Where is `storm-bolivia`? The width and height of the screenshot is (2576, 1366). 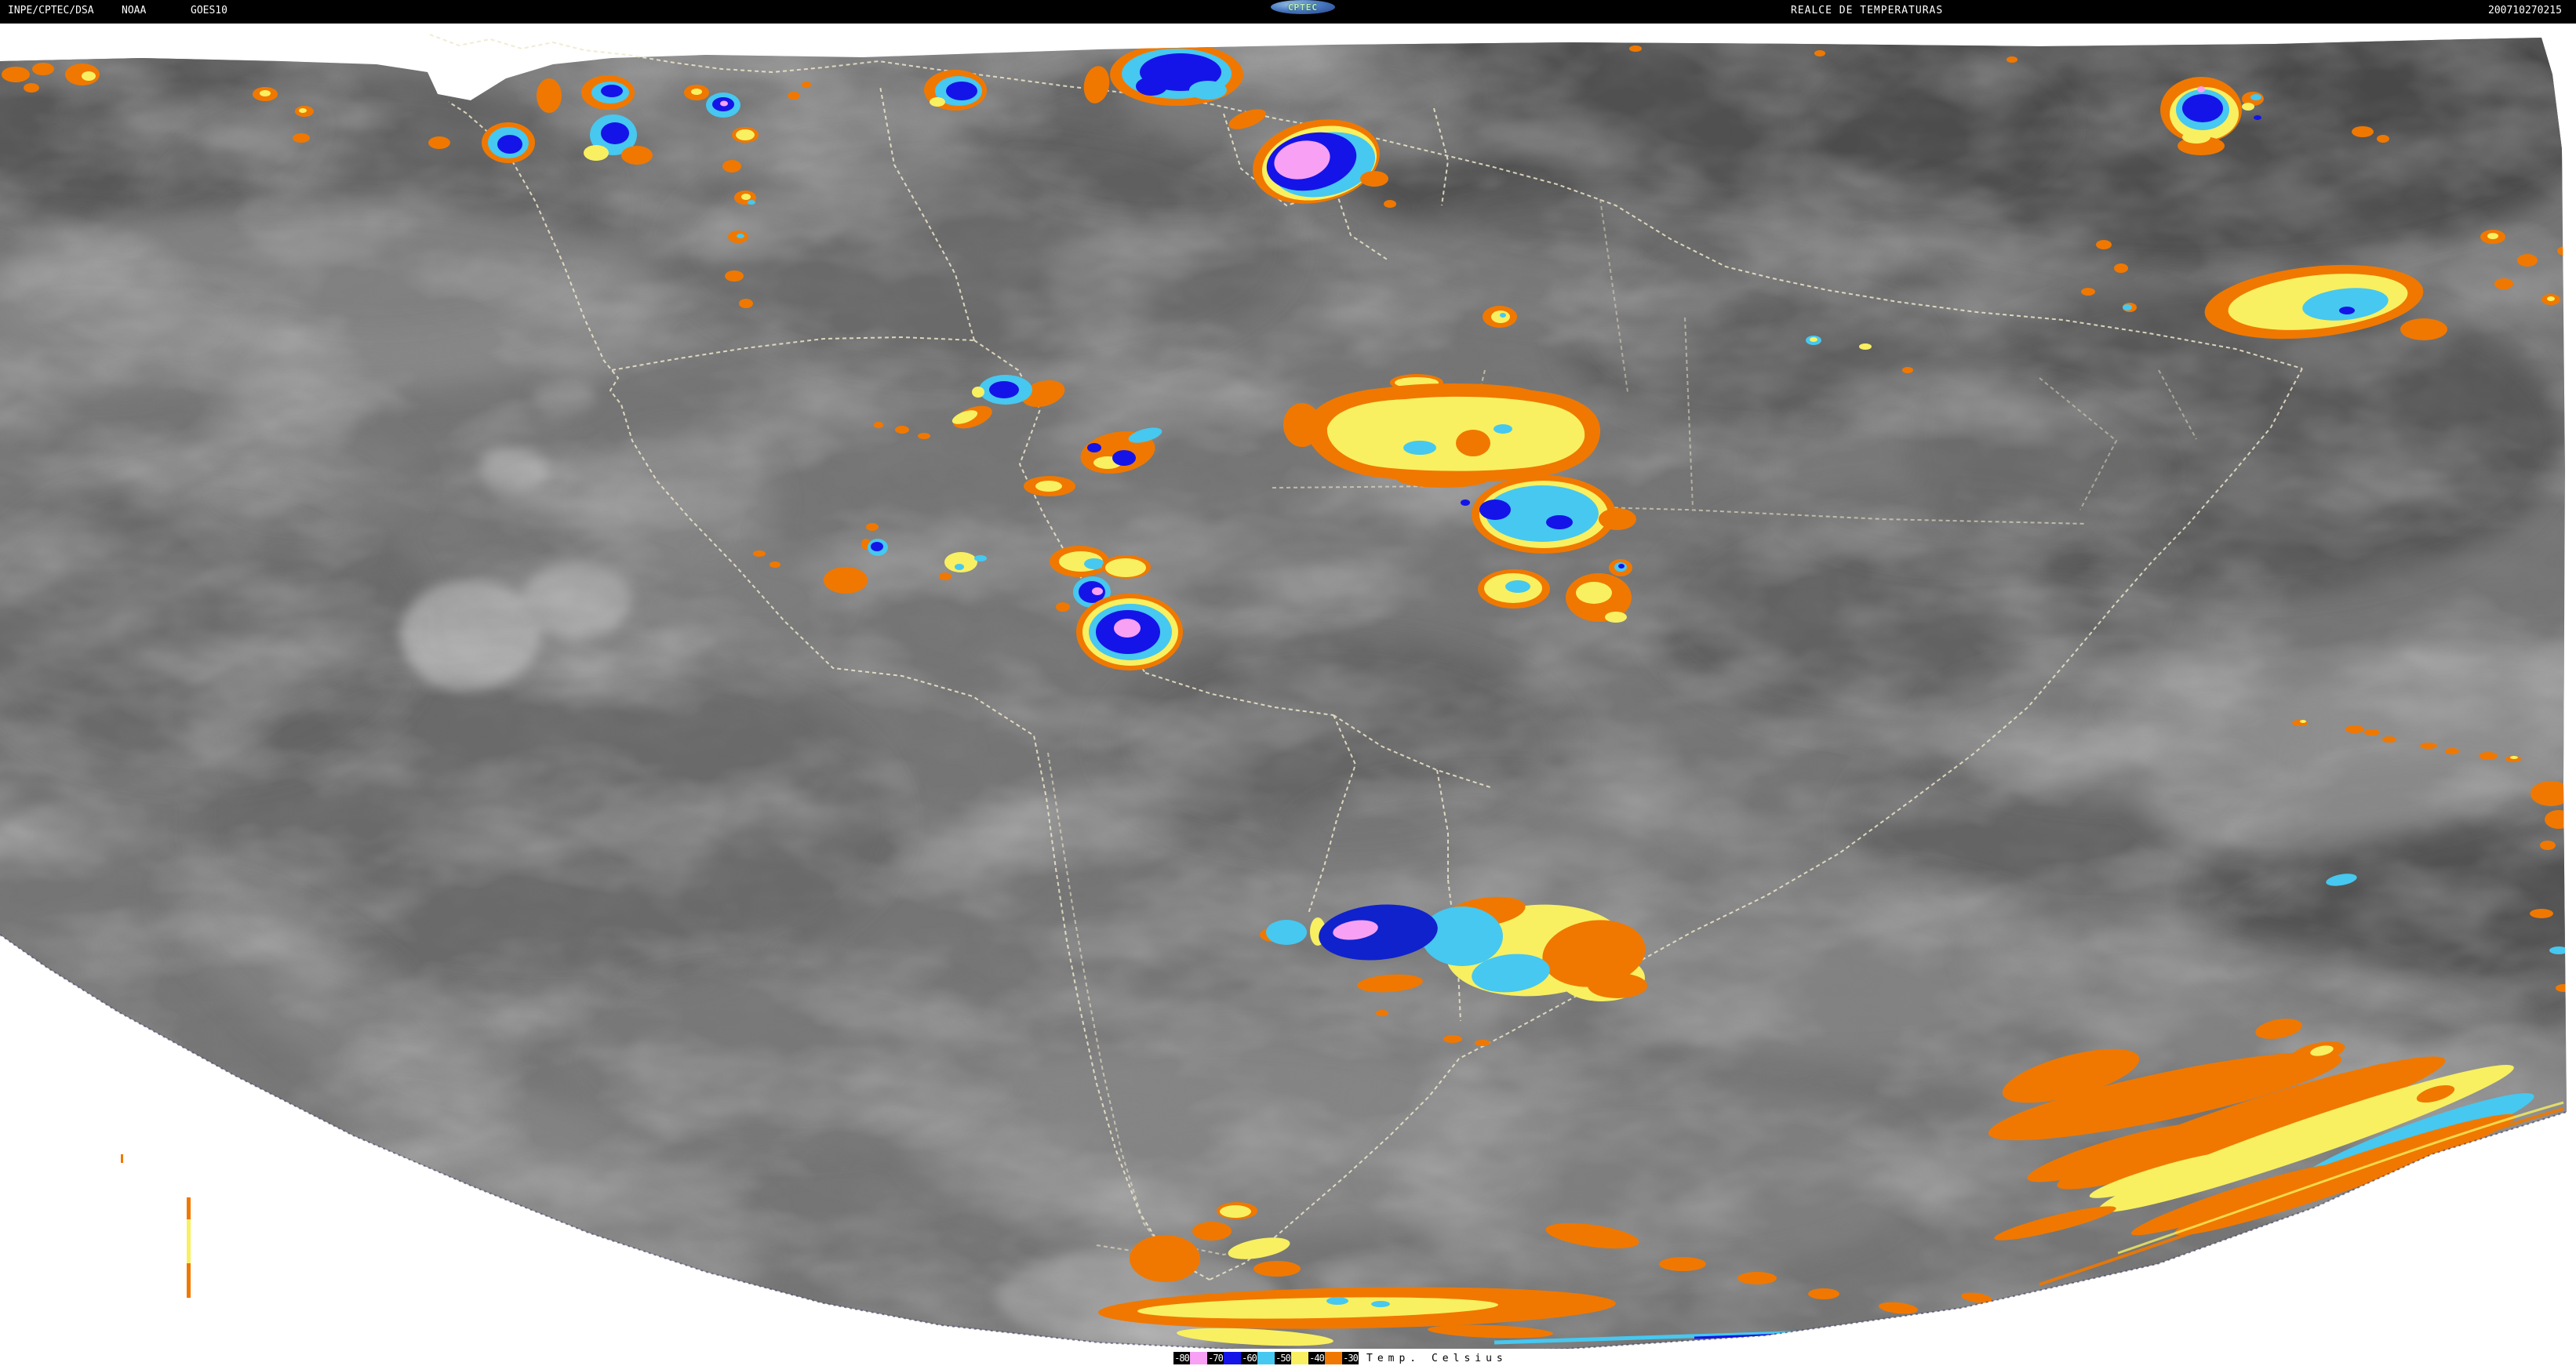 storm-bolivia is located at coordinates (1119, 632).